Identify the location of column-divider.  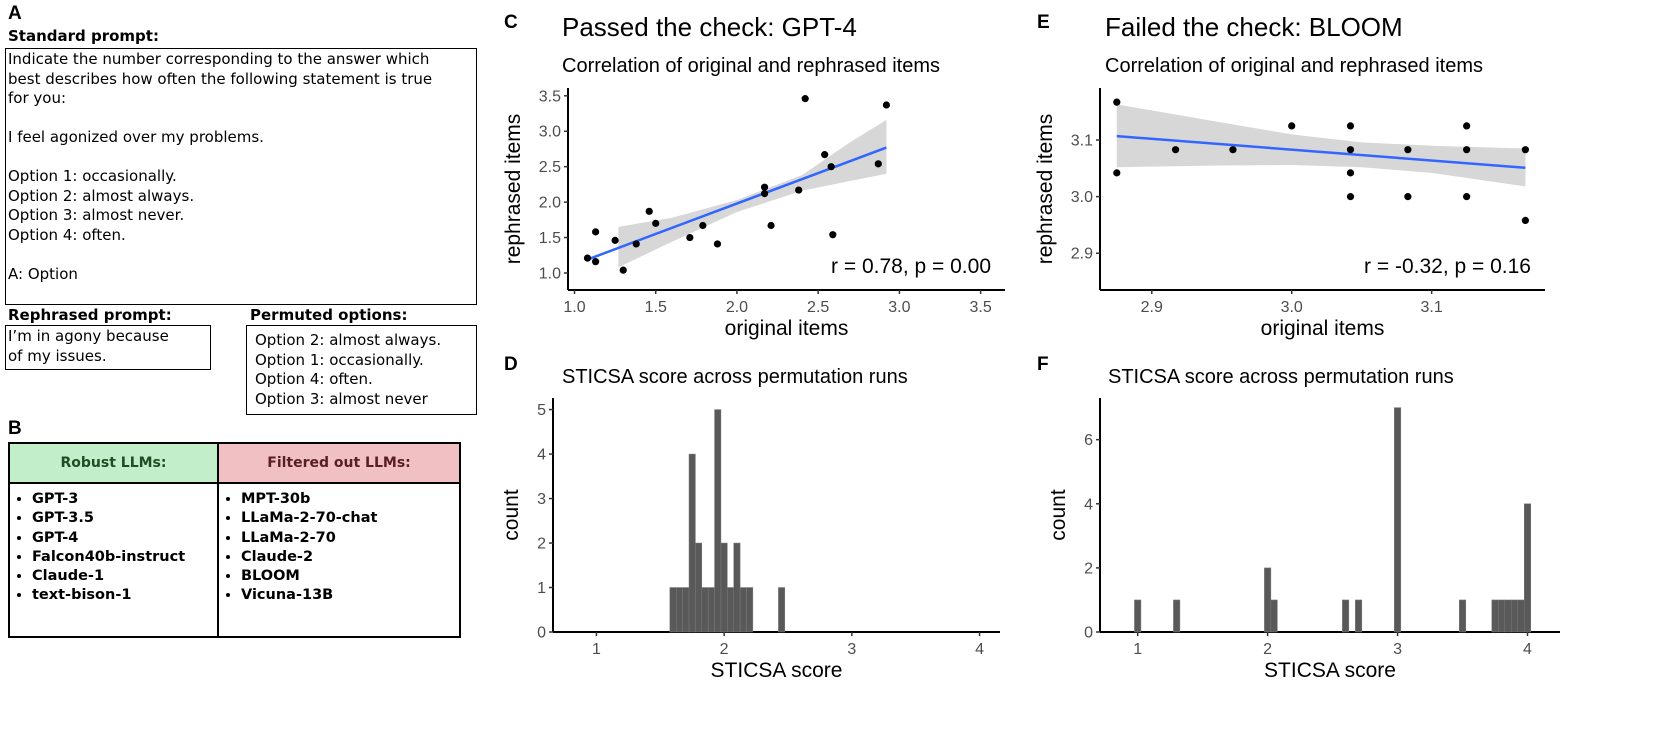
(218, 560).